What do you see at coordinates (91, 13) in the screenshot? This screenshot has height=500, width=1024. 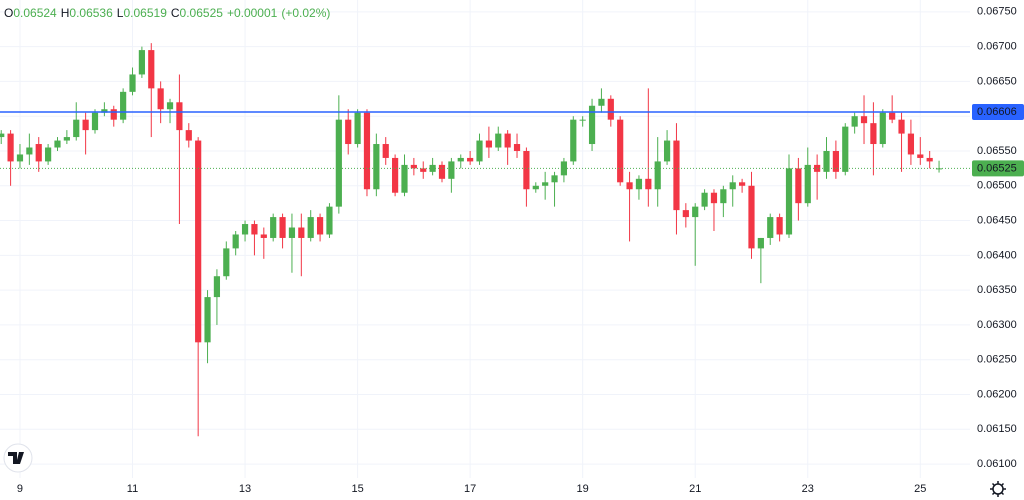 I see `legend-value: 0.06536` at bounding box center [91, 13].